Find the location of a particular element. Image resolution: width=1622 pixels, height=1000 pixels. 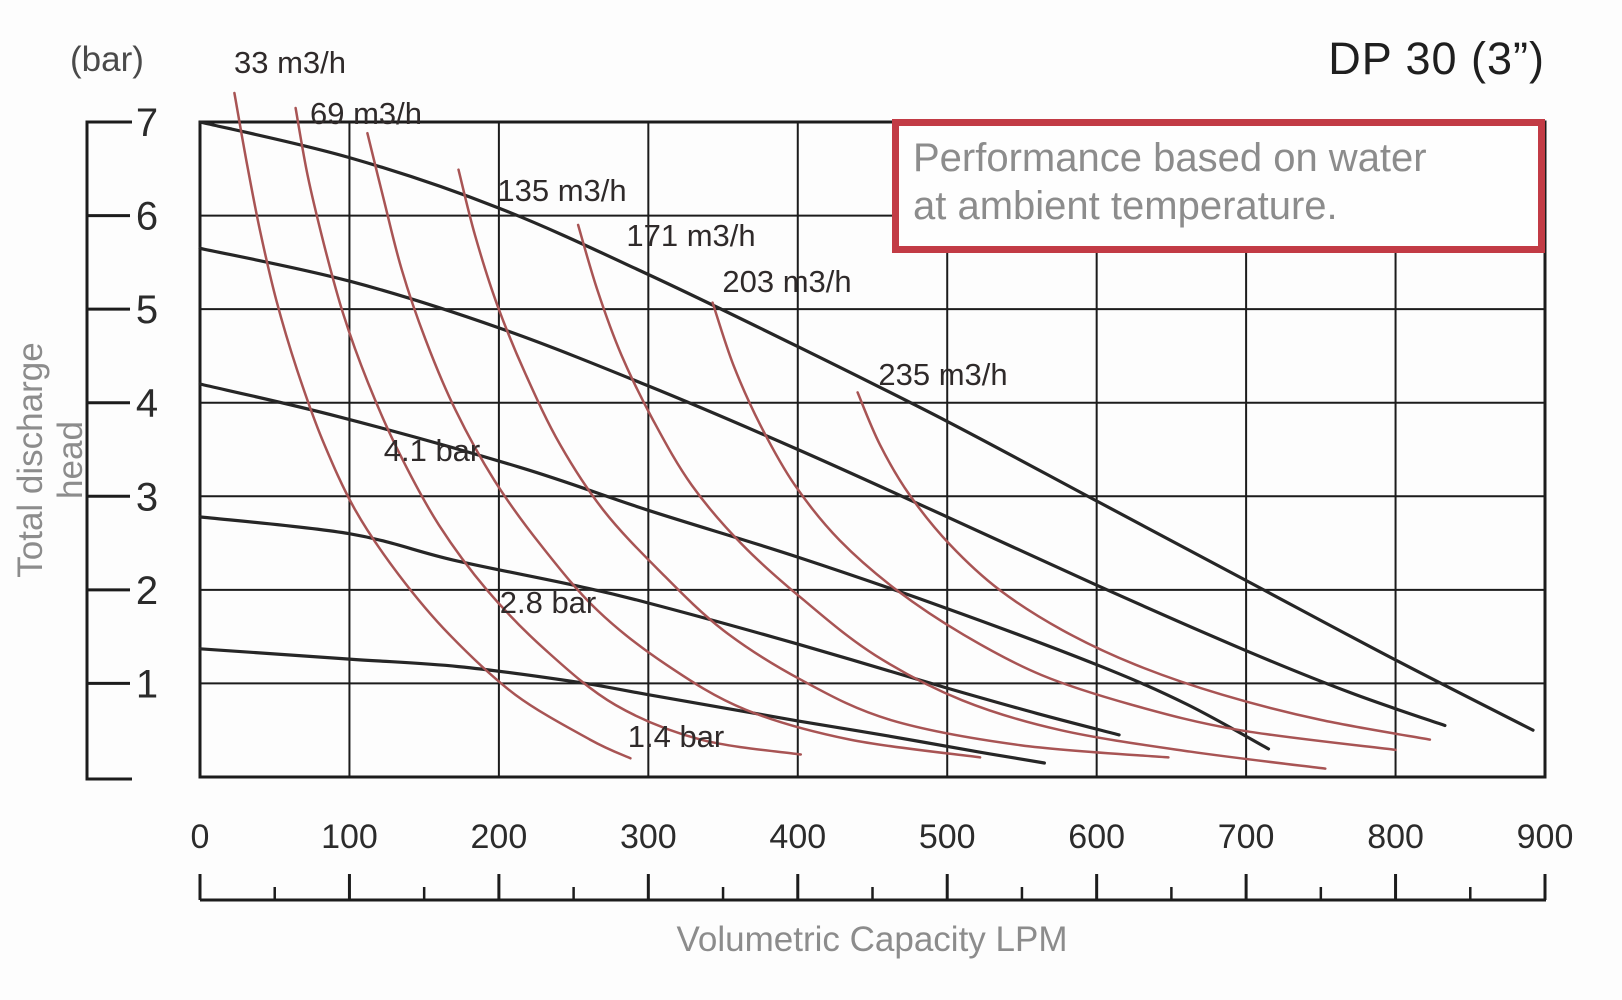

x-tick-label-600: 600 is located at coordinates (1096, 837).